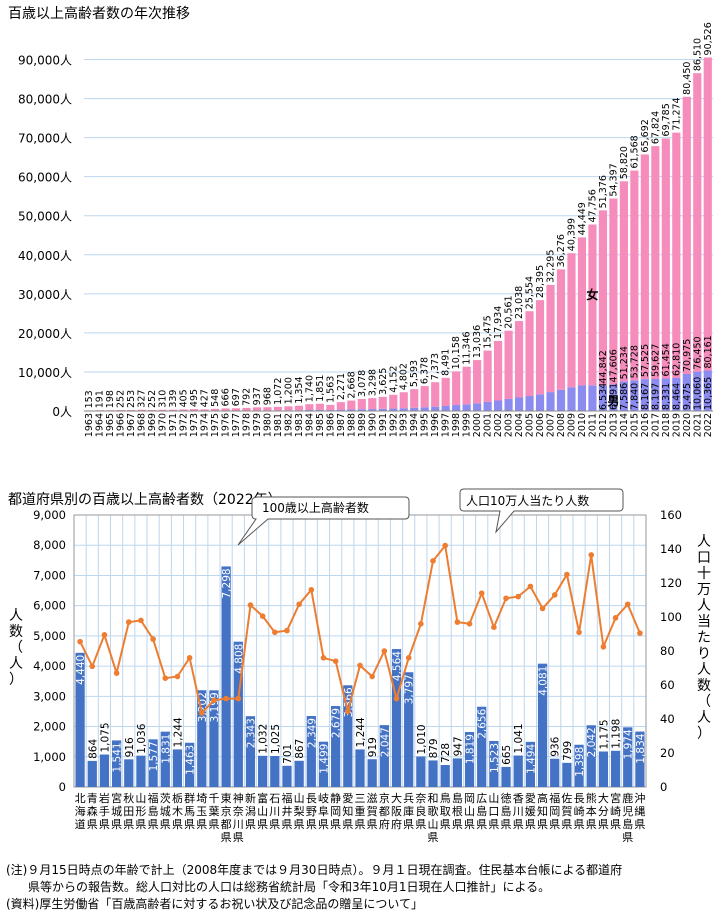 Image resolution: width=724 pixels, height=924 pixels. What do you see at coordinates (527, 500) in the screenshot?
I see `c2-callout-text-line: 人口10万人当たり人数` at bounding box center [527, 500].